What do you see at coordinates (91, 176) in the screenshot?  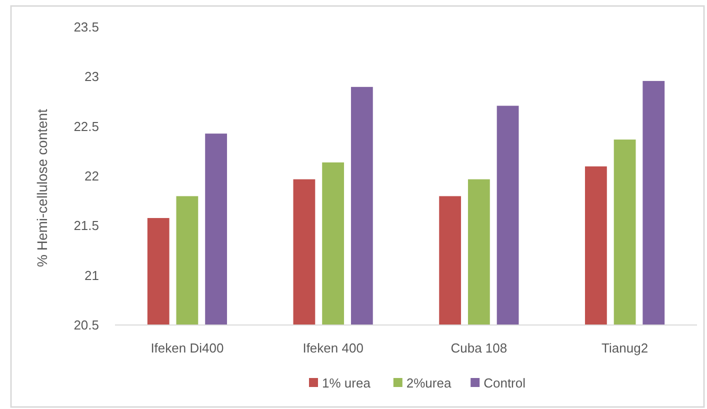 I see `y-tick-label: 22` at bounding box center [91, 176].